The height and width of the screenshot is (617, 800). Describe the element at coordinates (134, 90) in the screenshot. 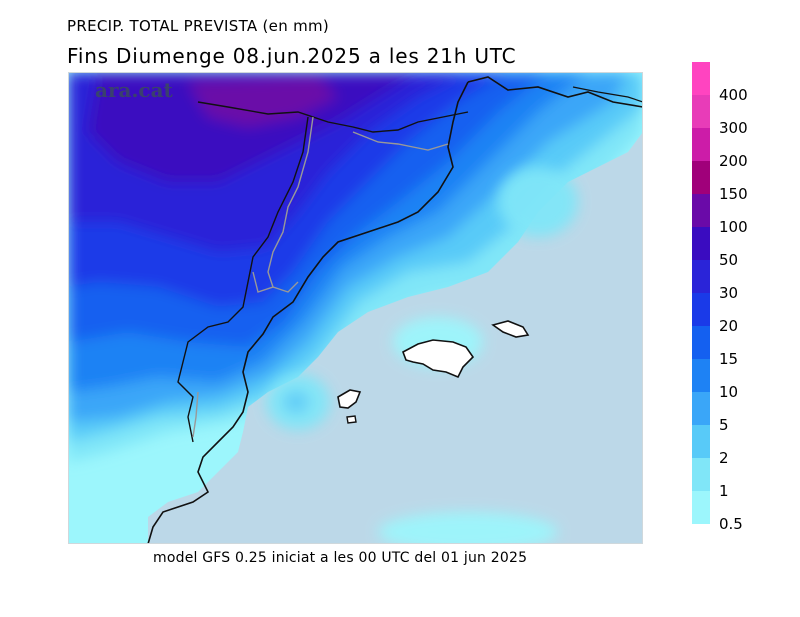

I see `watermark-logo: ara.cat` at that location.